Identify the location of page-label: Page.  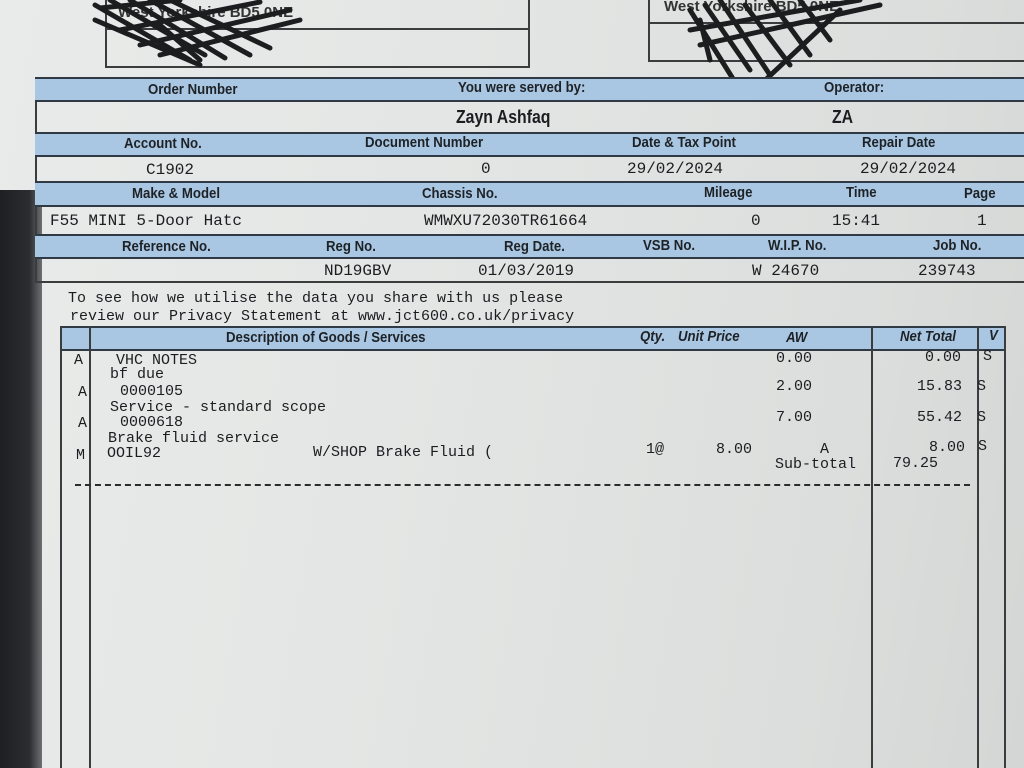
(980, 193).